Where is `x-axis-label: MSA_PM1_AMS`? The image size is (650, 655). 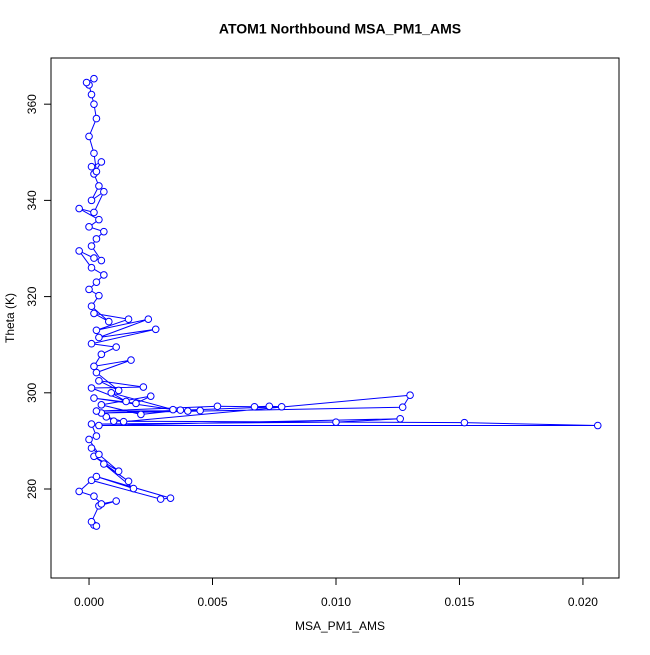
x-axis-label: MSA_PM1_AMS is located at coordinates (340, 626).